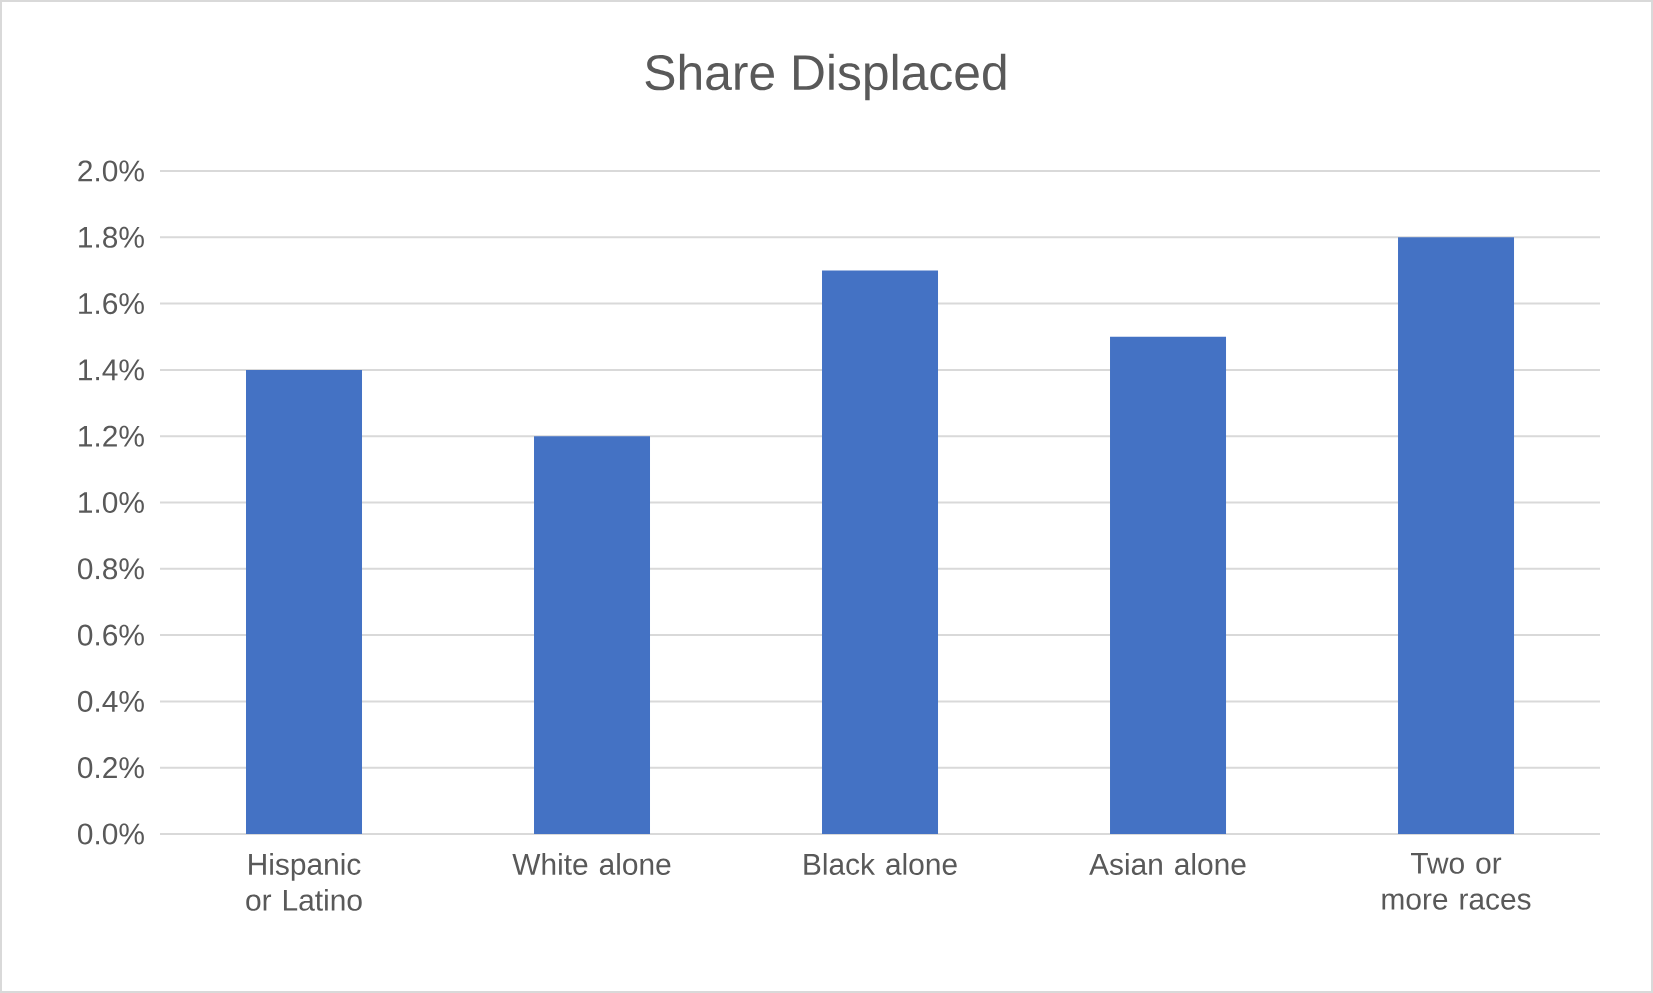 The image size is (1653, 993). I want to click on y-tick-label: 0.2%, so click(111, 768).